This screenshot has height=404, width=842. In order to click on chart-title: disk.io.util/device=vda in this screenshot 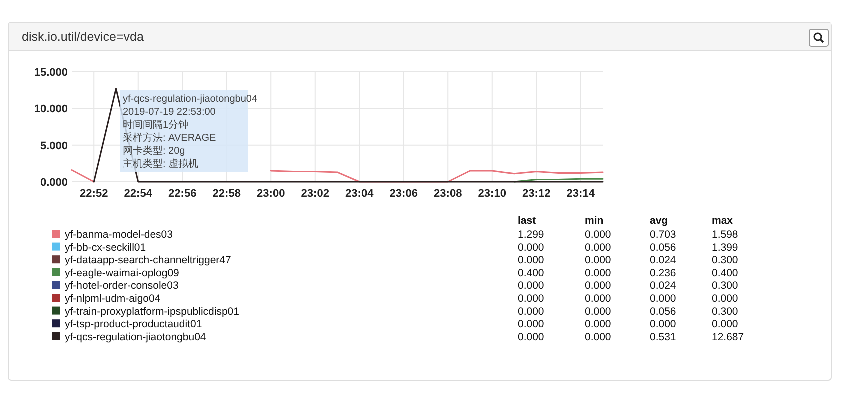, I will do `click(83, 37)`.